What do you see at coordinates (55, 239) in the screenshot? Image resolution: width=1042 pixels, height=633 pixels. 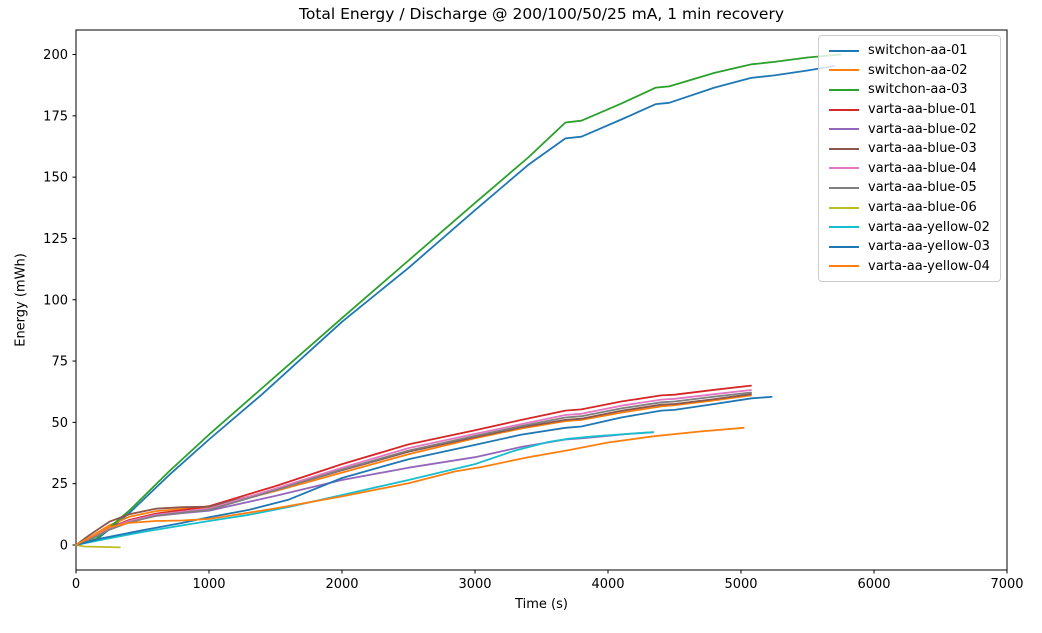 I see `y-tick-label: 125` at bounding box center [55, 239].